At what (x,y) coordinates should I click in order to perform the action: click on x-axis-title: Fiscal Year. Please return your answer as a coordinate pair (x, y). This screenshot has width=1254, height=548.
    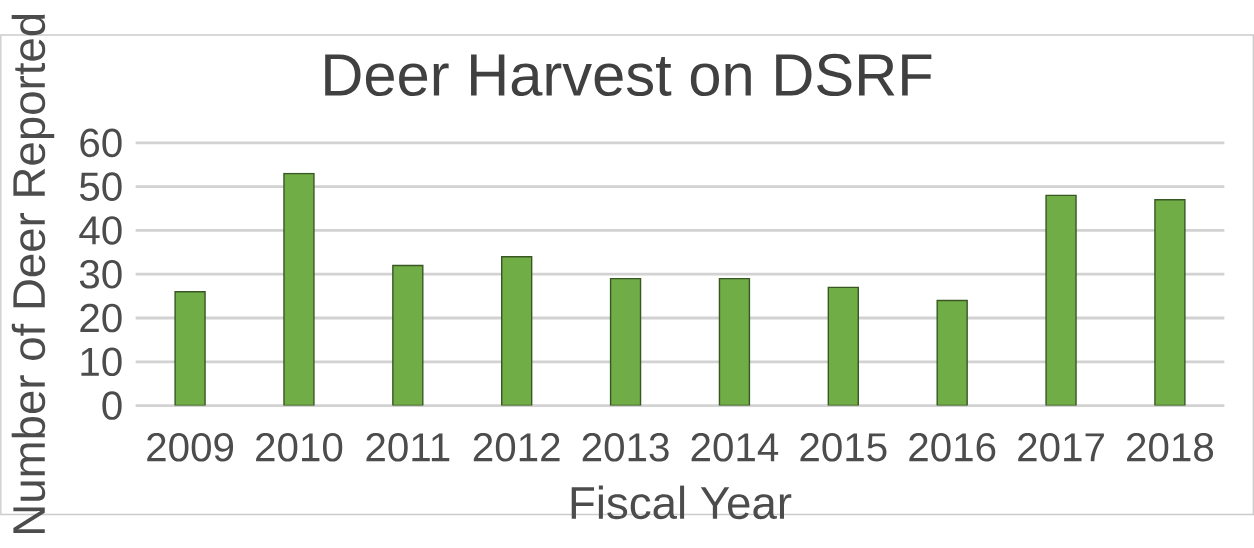
    Looking at the image, I should click on (681, 502).